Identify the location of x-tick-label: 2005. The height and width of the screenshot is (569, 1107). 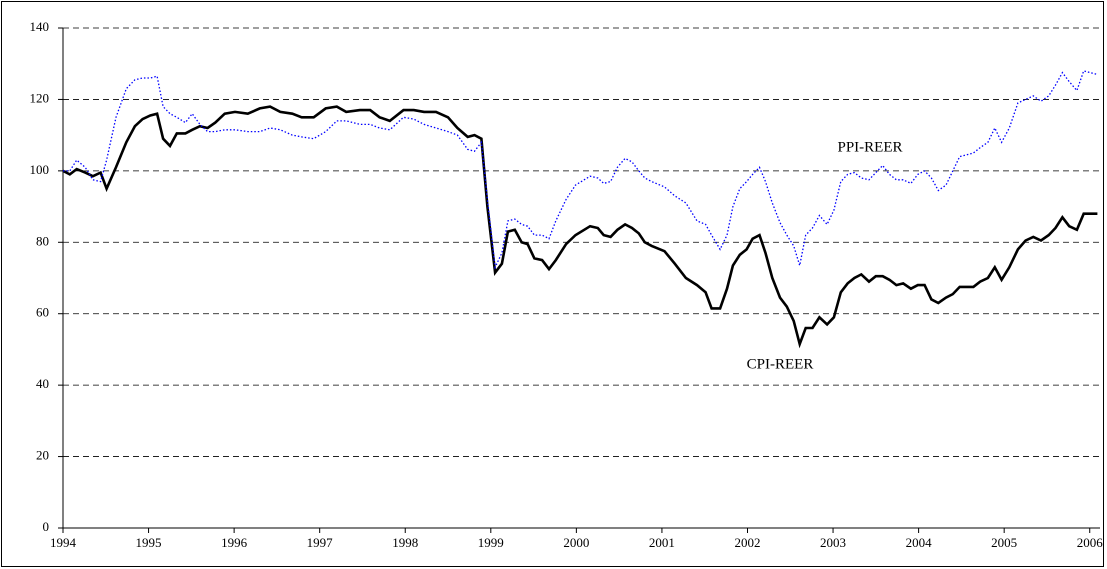
(1004, 542).